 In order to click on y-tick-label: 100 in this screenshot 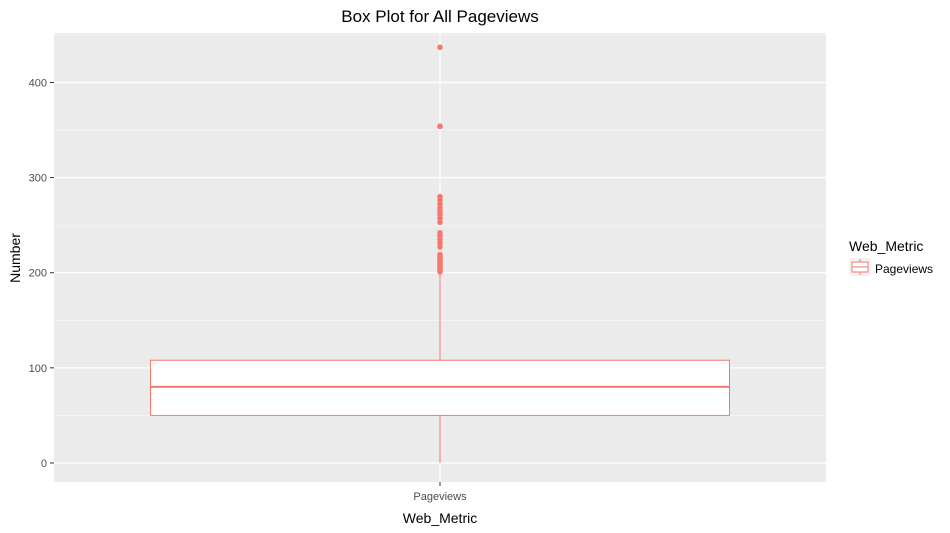, I will do `click(38, 369)`.